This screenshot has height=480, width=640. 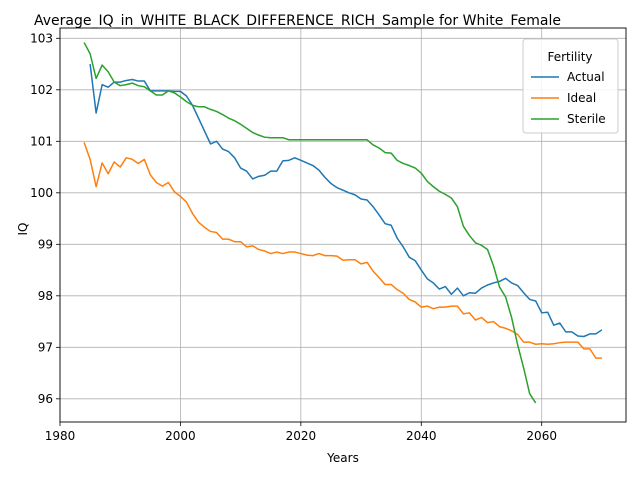 What do you see at coordinates (586, 119) in the screenshot?
I see `legend-label-sterile: Sterile` at bounding box center [586, 119].